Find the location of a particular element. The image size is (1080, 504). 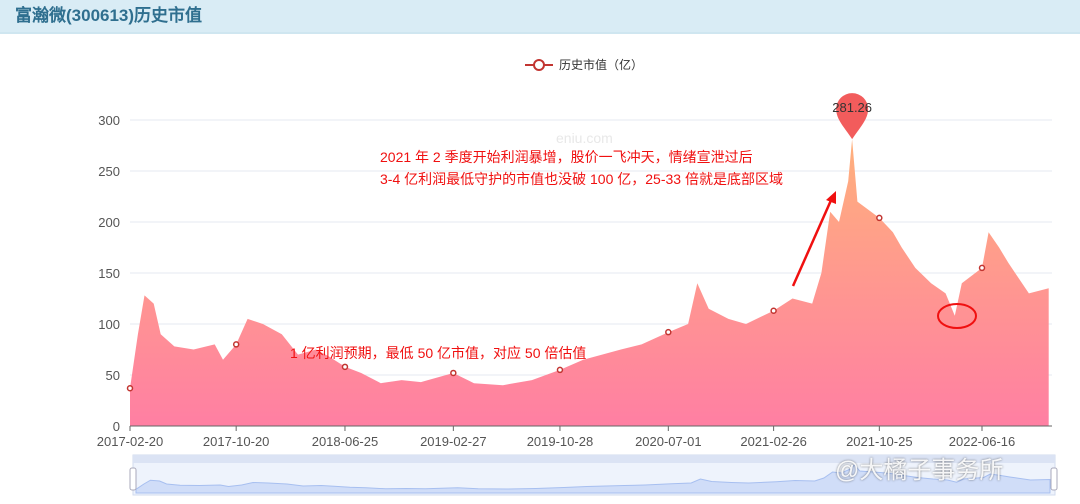

x-tick-label: 2017-10-20 is located at coordinates (236, 441).